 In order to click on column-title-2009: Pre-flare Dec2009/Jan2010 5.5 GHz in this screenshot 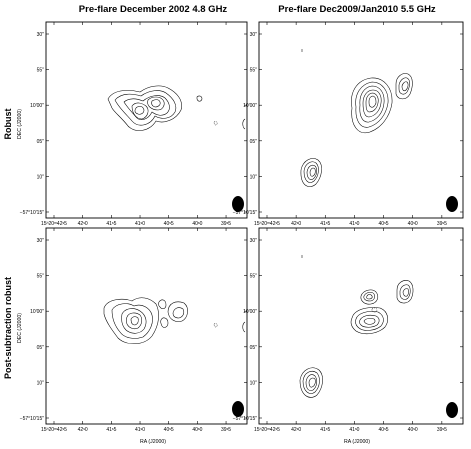, I will do `click(357, 9)`.